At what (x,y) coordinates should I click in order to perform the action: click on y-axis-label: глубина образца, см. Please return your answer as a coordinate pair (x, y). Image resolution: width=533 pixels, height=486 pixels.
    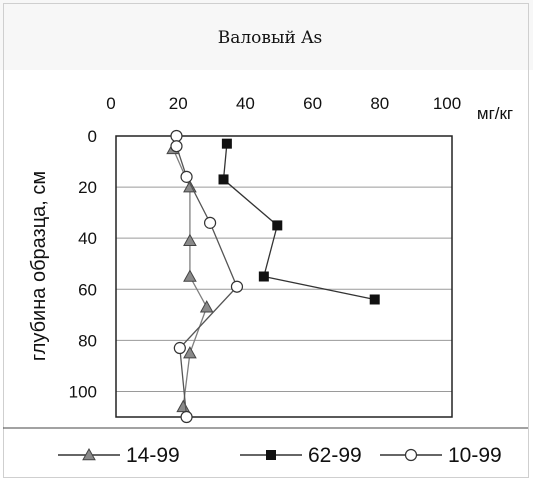
    Looking at the image, I should click on (39, 266).